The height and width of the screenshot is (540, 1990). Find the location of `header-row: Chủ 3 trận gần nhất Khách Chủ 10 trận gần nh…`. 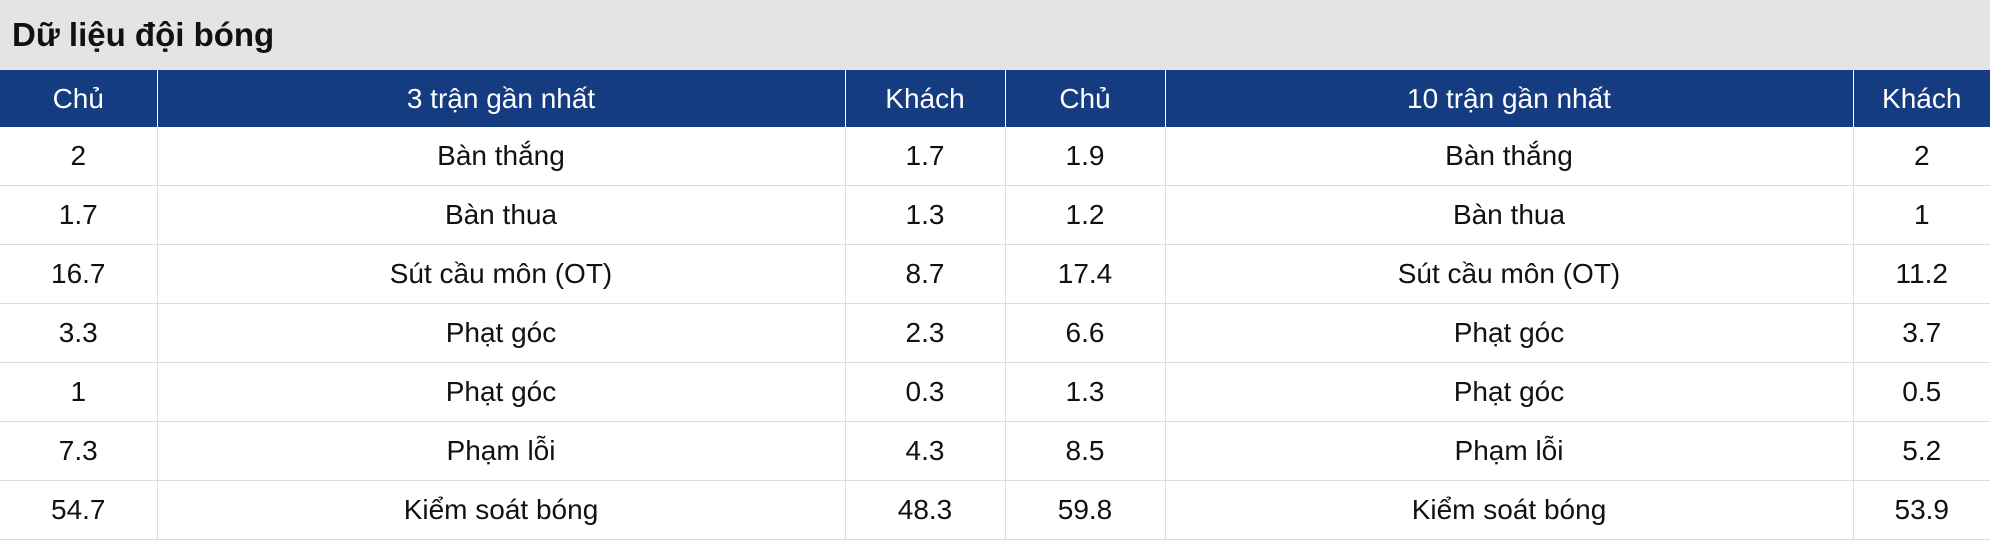

header-row: Chủ 3 trận gần nhất Khách Chủ 10 trận gần nh… is located at coordinates (995, 98).